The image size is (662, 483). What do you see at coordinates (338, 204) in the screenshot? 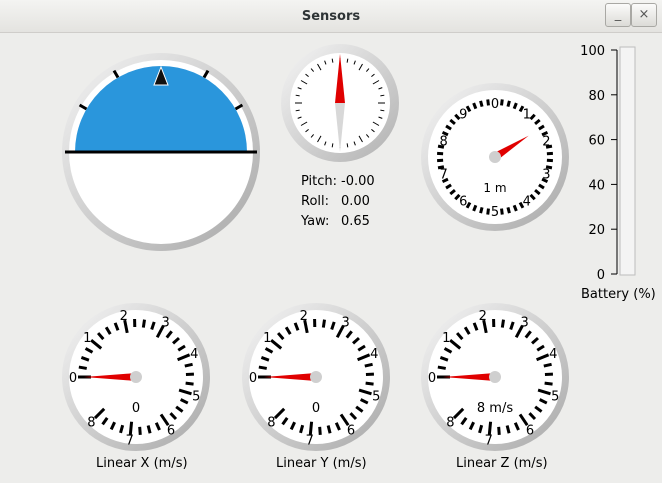
I see `orientation-readout: Pitch: -0.00 Roll: 0.00 Yaw: 0.65` at bounding box center [338, 204].